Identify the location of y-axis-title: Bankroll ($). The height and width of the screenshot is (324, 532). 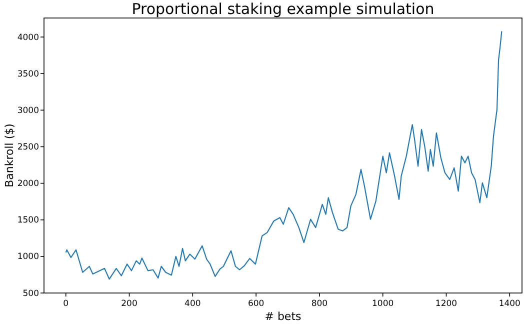
(9, 156).